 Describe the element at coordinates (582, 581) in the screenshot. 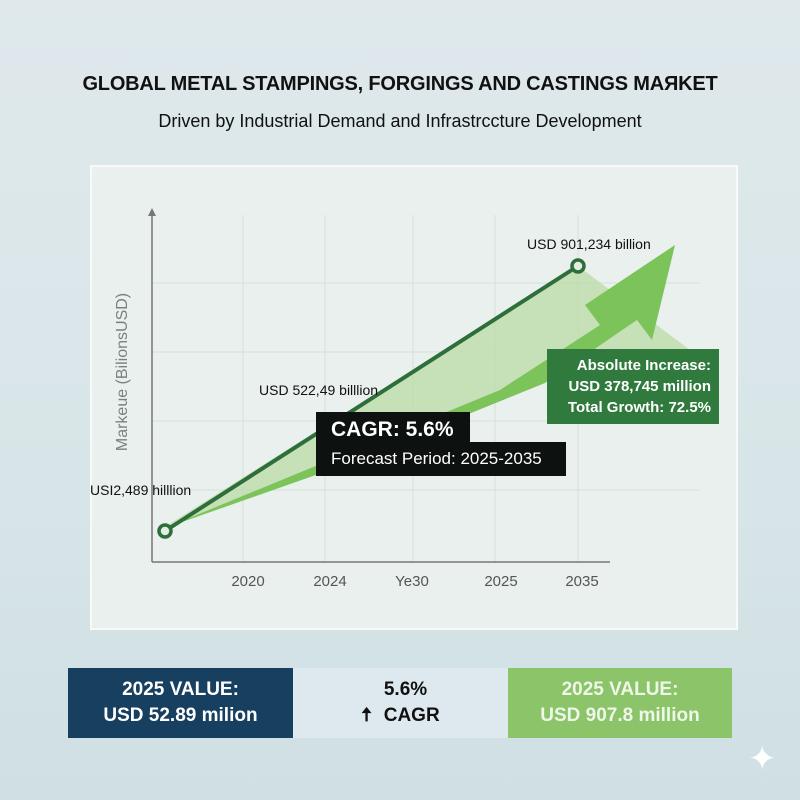

I see `x-tick-label: 2035` at that location.